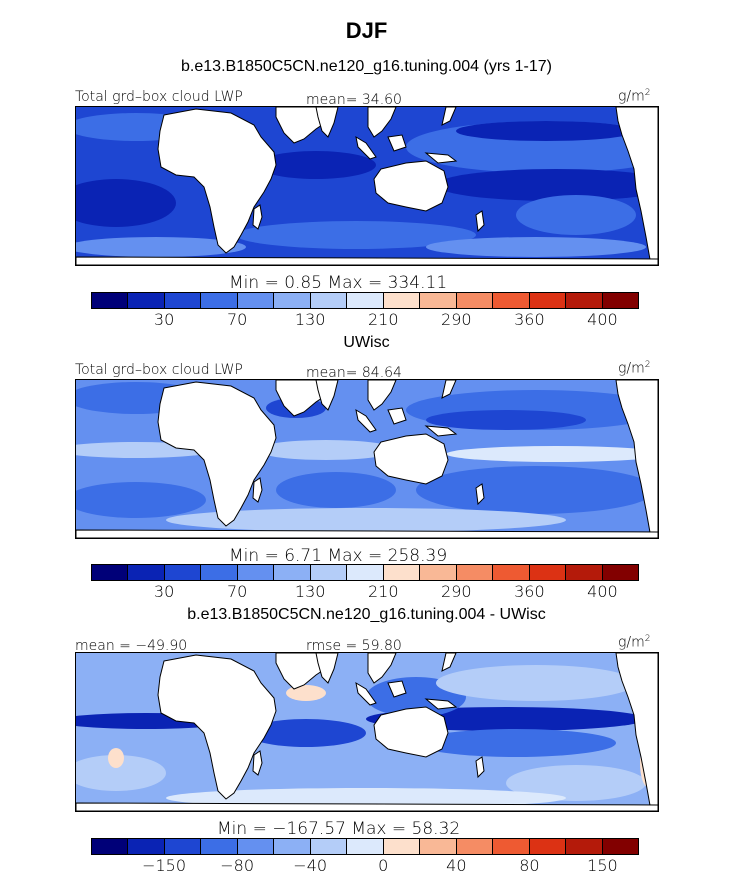  I want to click on colorbar-tick-label: 40, so click(456, 865).